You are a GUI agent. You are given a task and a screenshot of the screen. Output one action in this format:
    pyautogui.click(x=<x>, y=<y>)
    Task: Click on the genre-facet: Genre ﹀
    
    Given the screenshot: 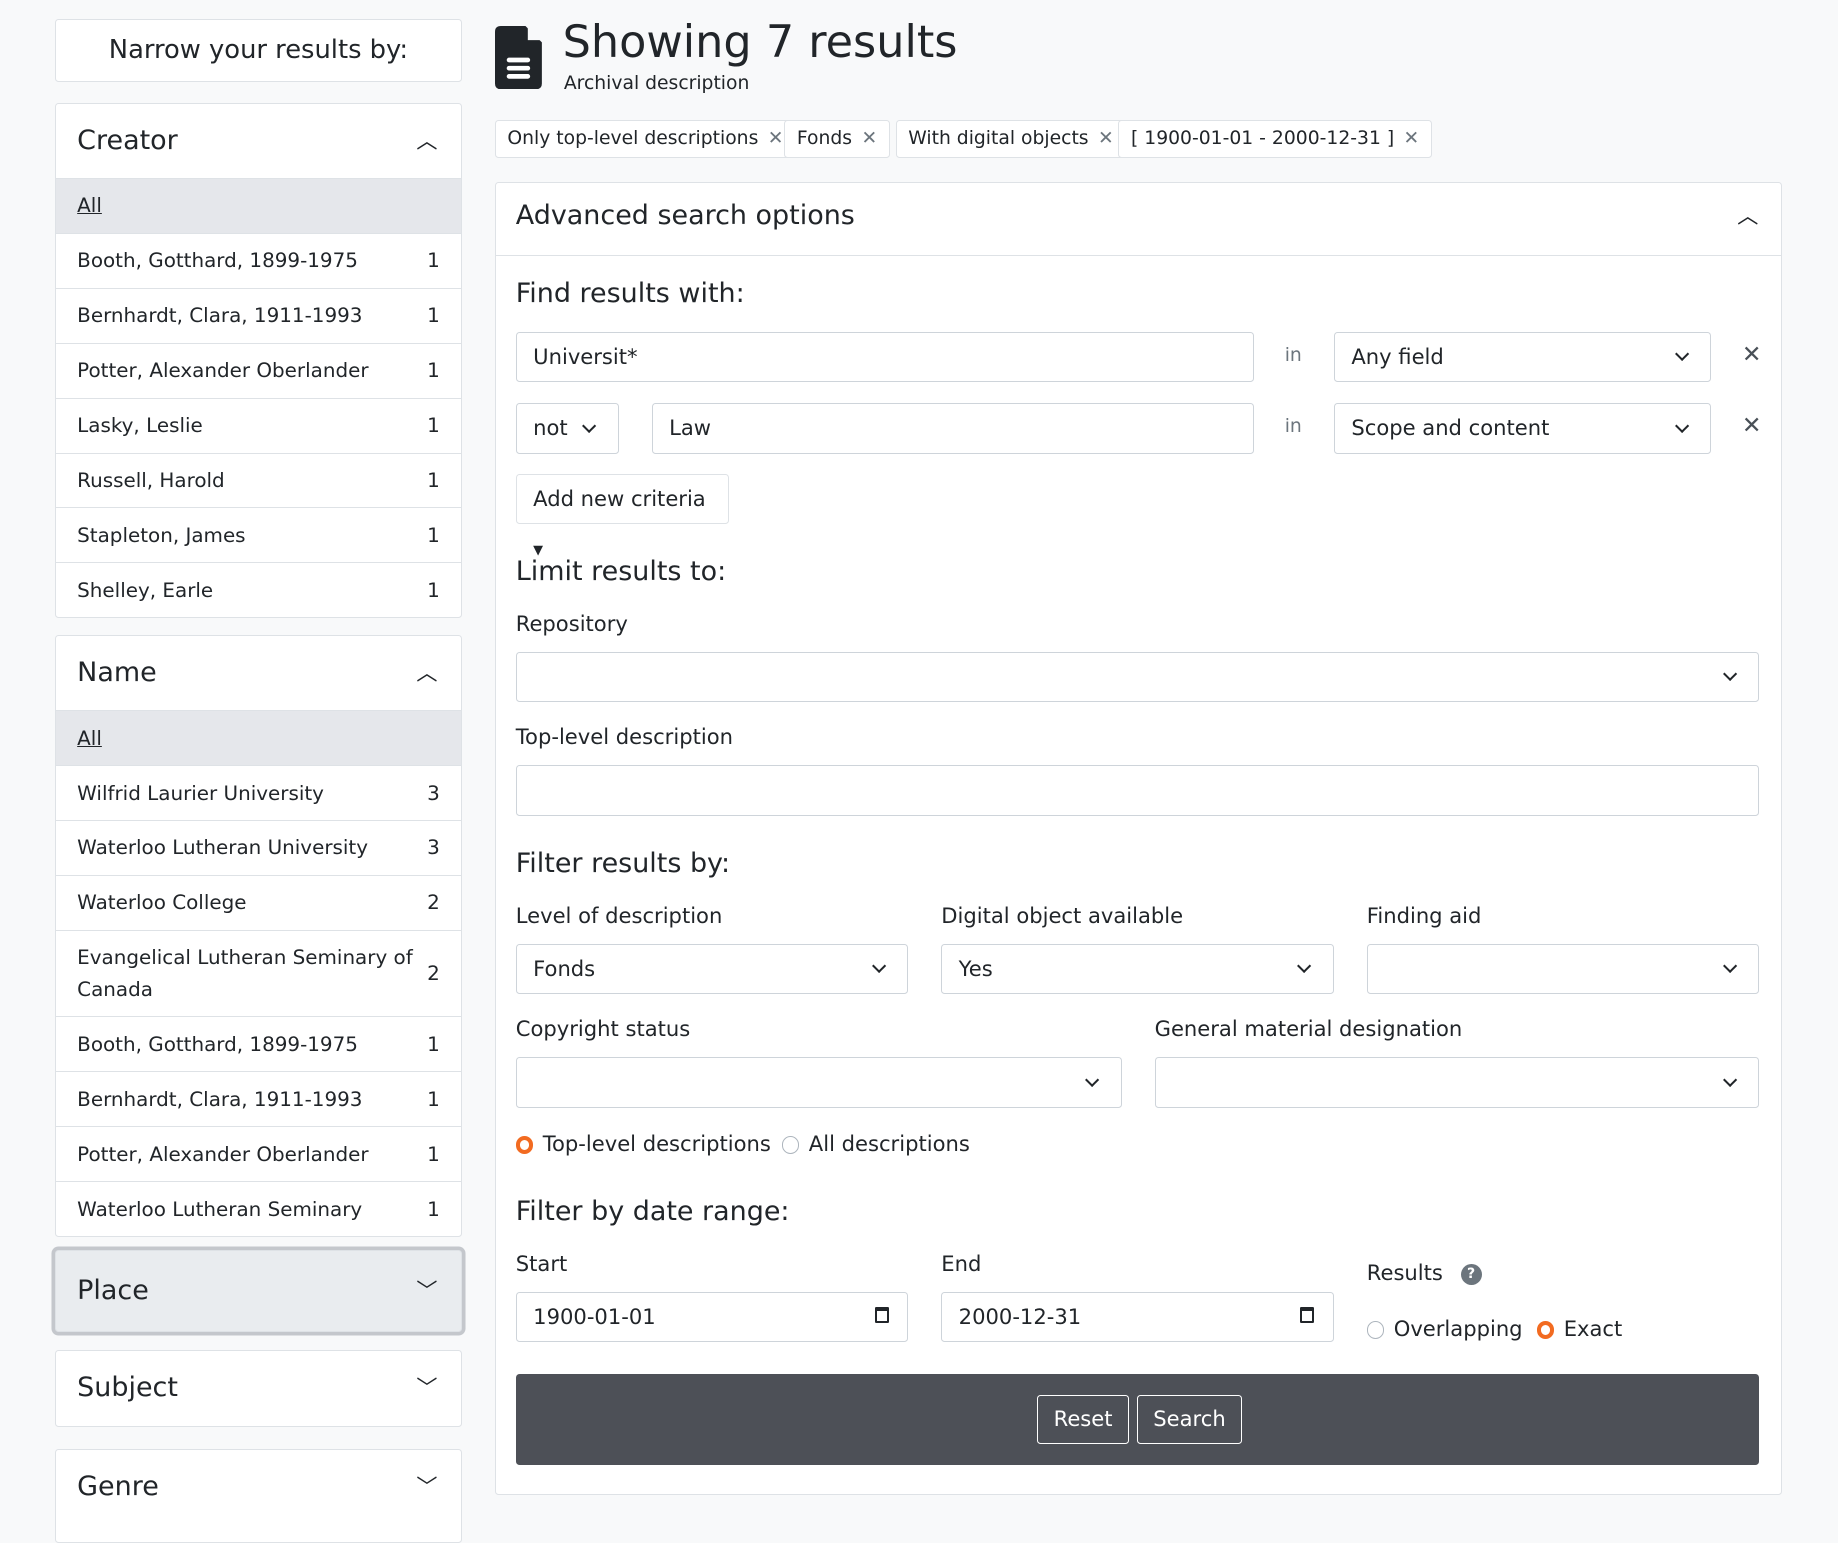 What is the action you would take?
    pyautogui.click(x=258, y=1495)
    